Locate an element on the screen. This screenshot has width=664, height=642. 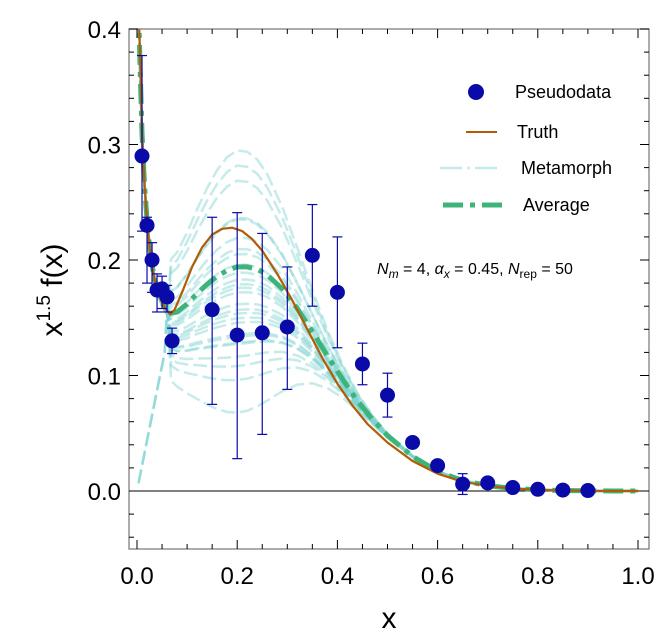
y-tick-label: 0.3 is located at coordinates (104, 146).